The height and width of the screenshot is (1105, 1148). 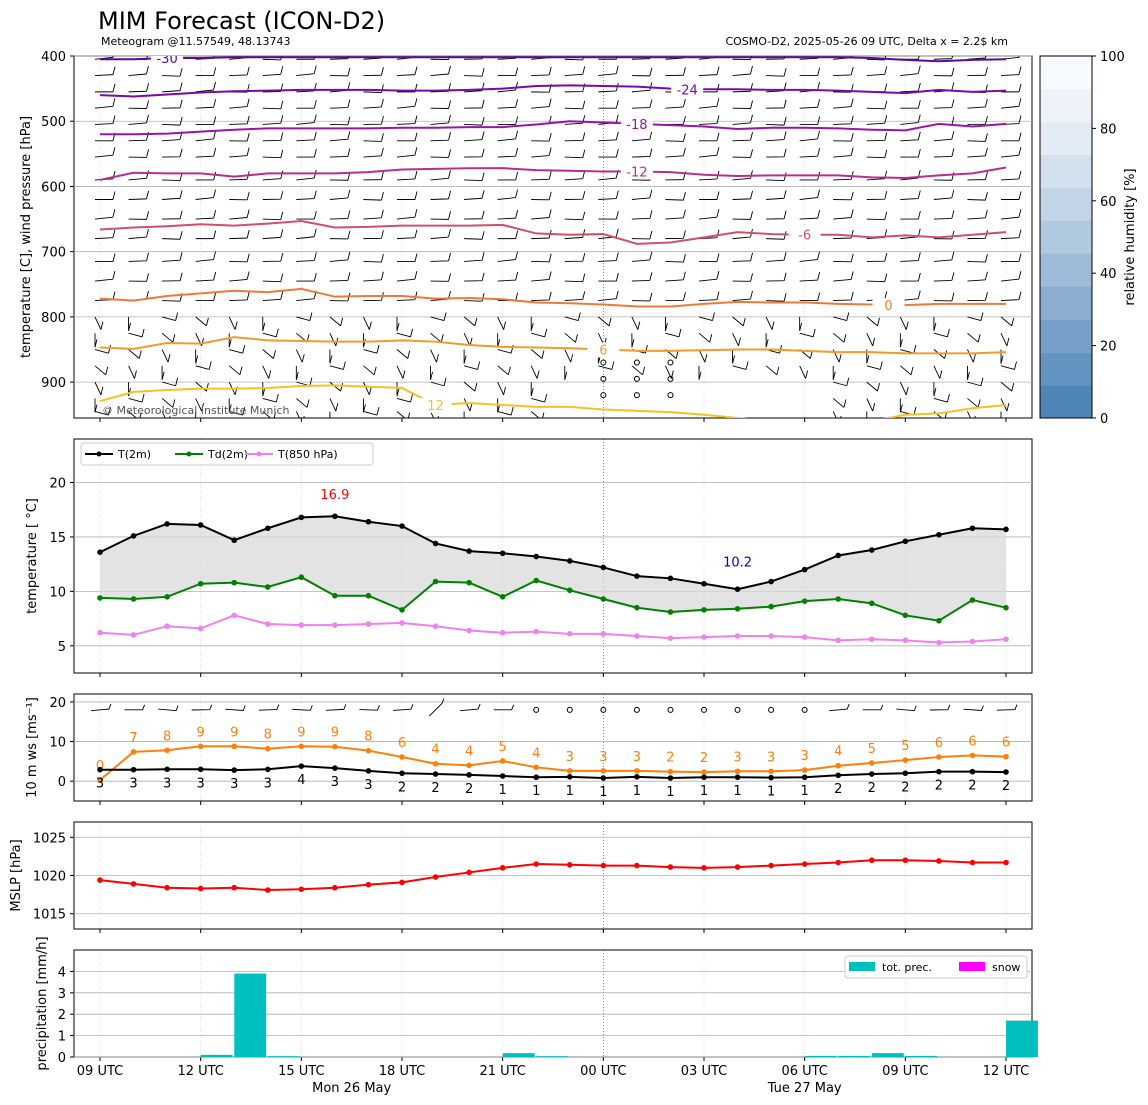 I want to click on x-tick-label: 12 UTC, so click(x=200, y=1071).